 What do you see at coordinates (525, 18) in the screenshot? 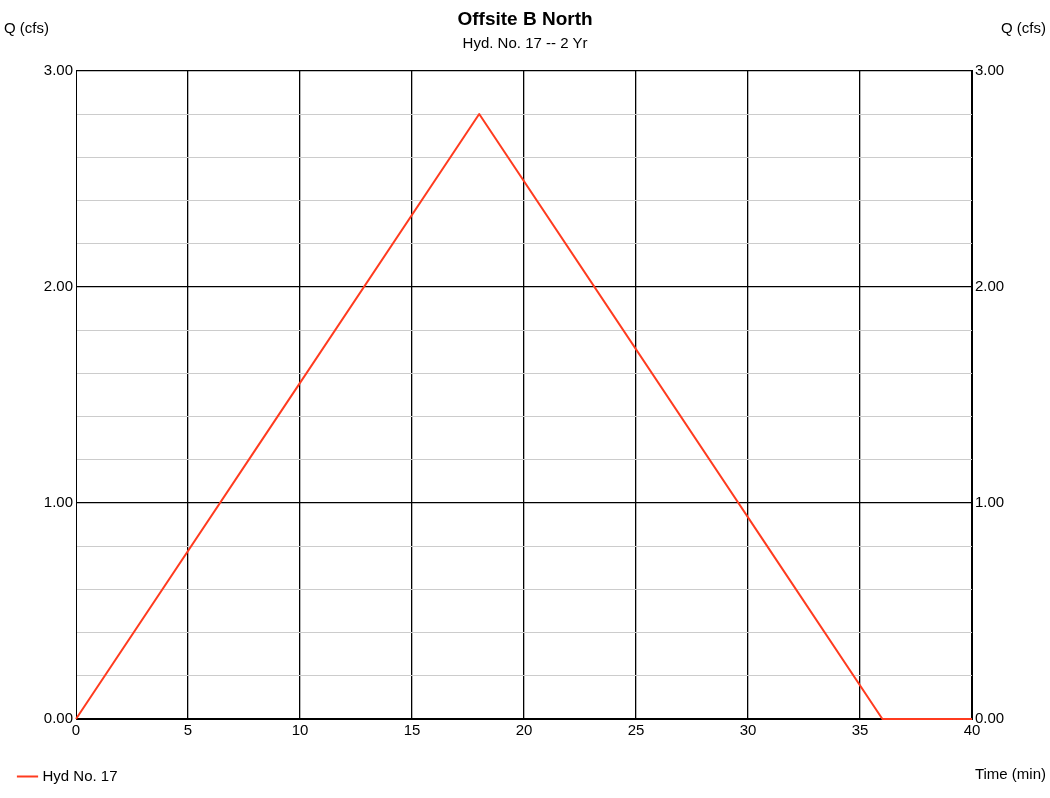
I see `chart-title: Offsite B North` at bounding box center [525, 18].